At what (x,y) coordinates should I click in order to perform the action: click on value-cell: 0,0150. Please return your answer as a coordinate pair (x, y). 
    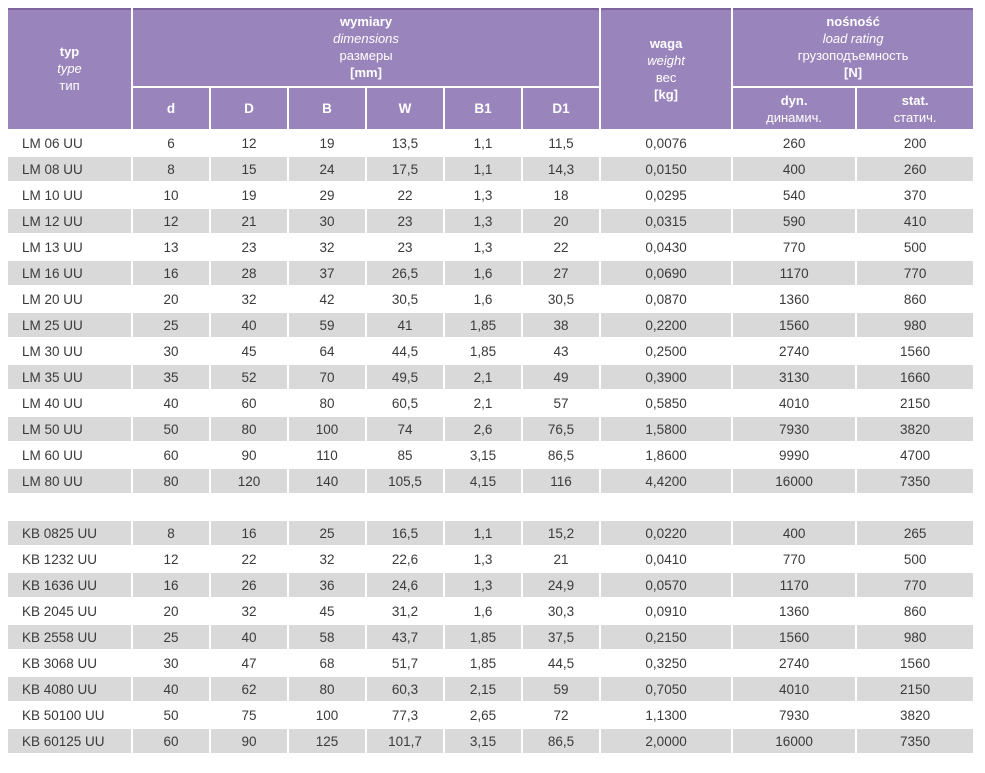
    Looking at the image, I should click on (667, 170).